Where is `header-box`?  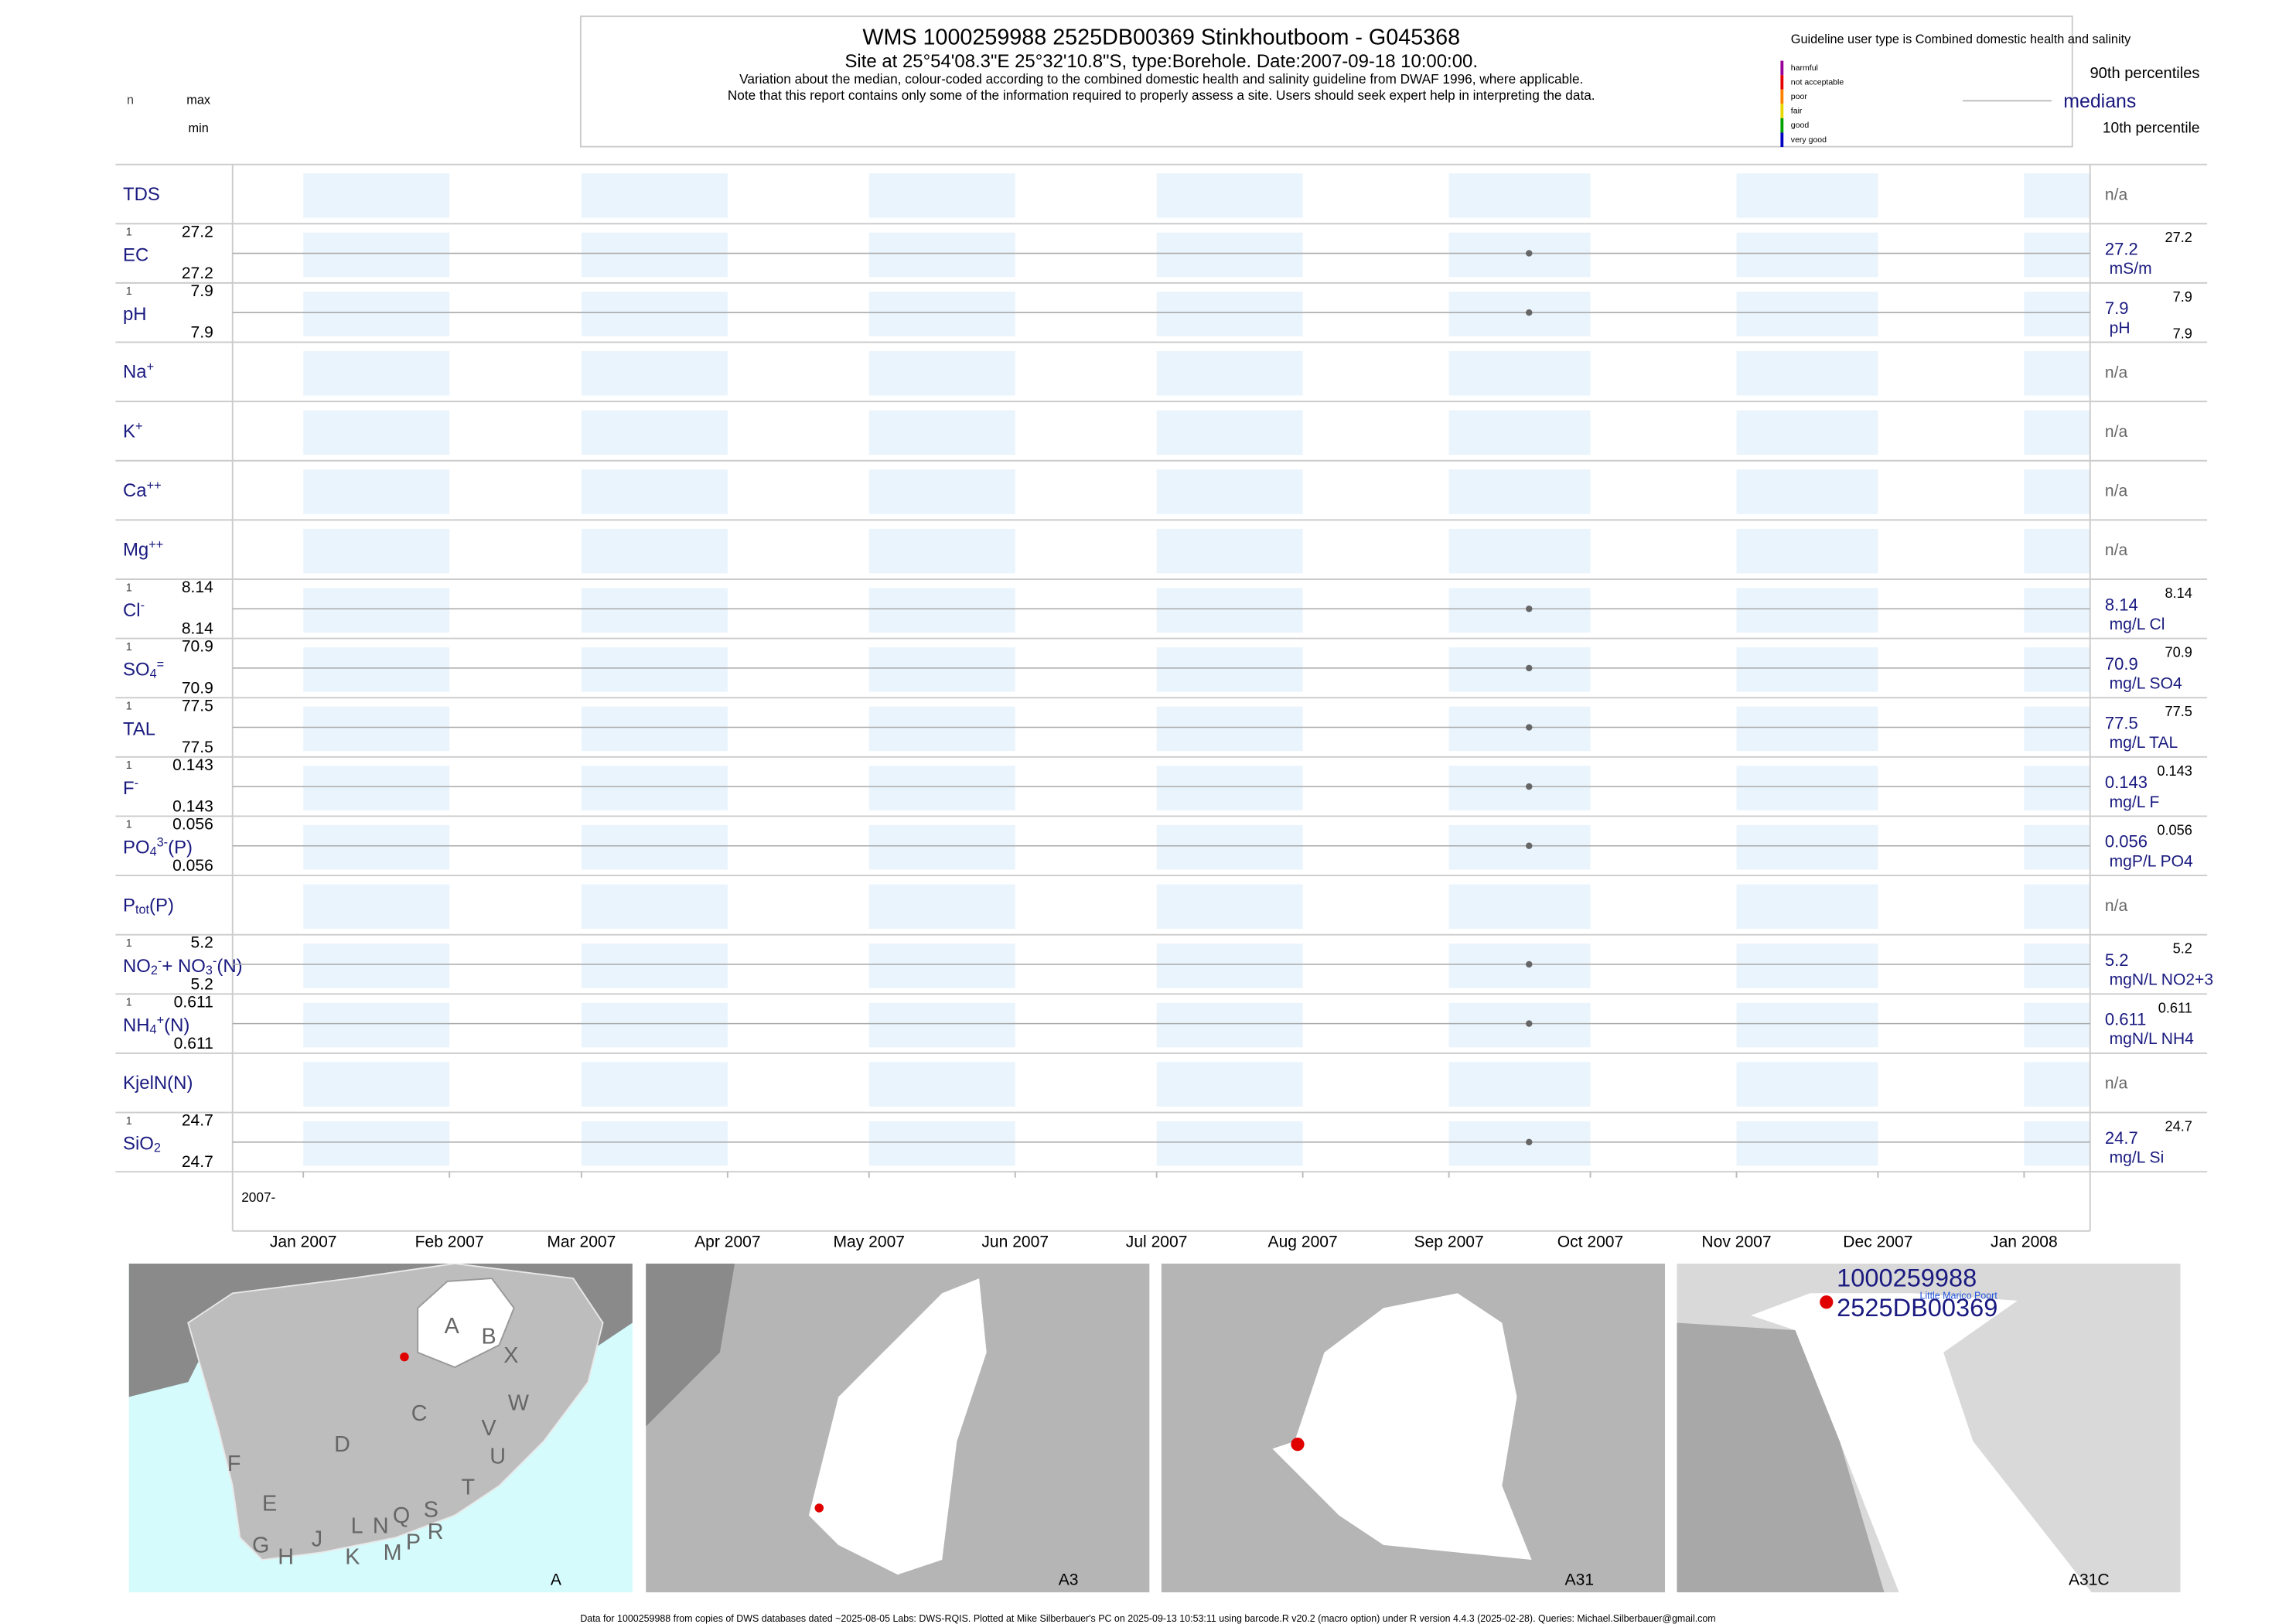
header-box is located at coordinates (1326, 81).